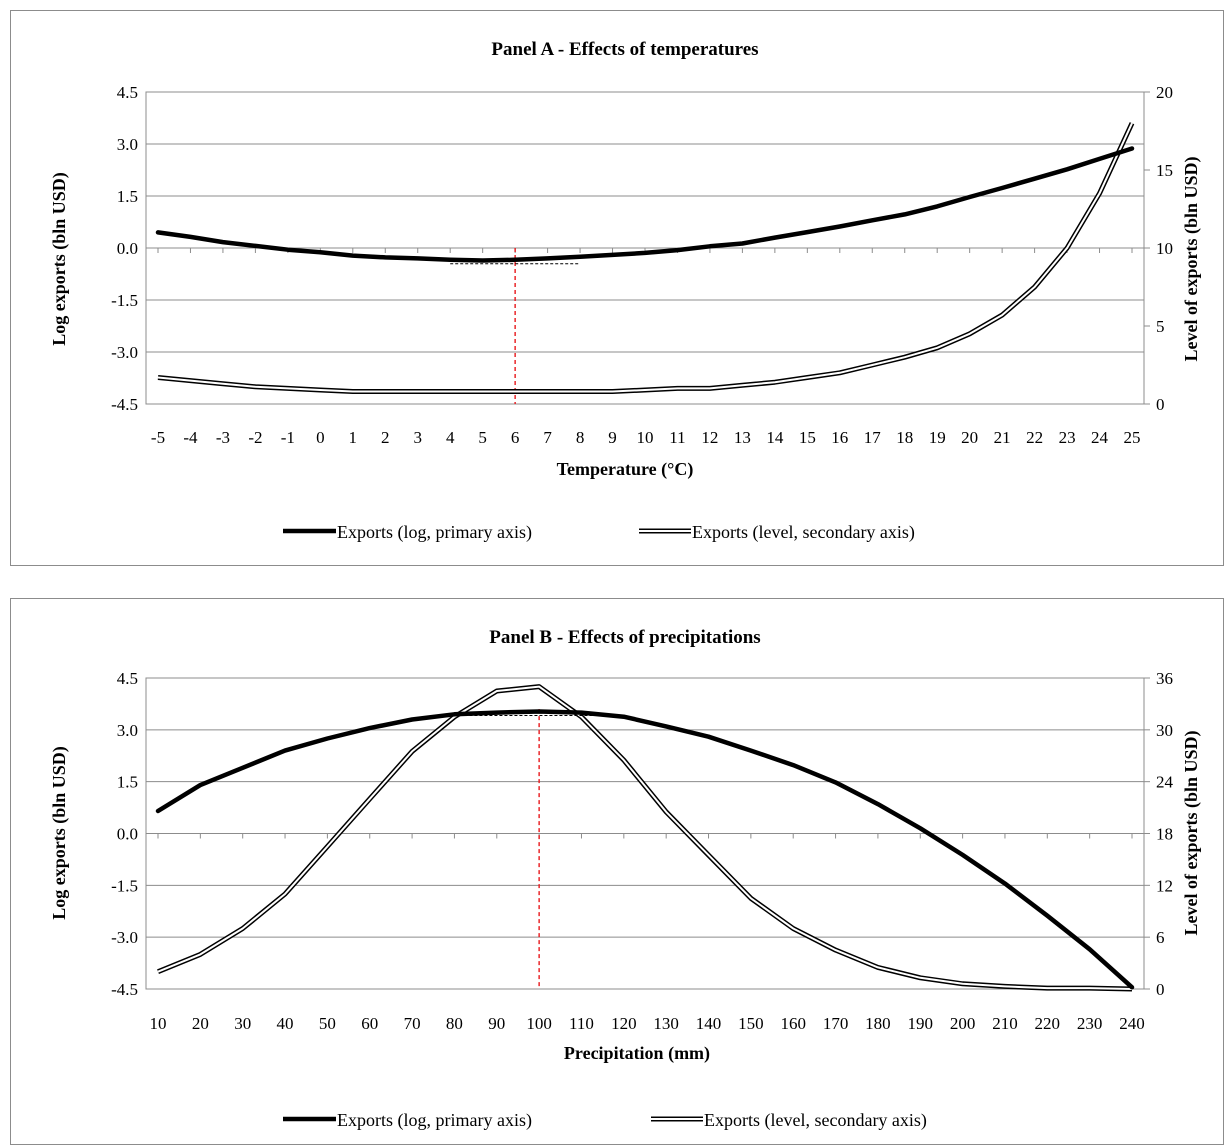 Image resolution: width=1231 pixels, height=1148 pixels. Describe the element at coordinates (127, 678) in the screenshot. I see `panel-b-y-tick-label: 4.5` at that location.